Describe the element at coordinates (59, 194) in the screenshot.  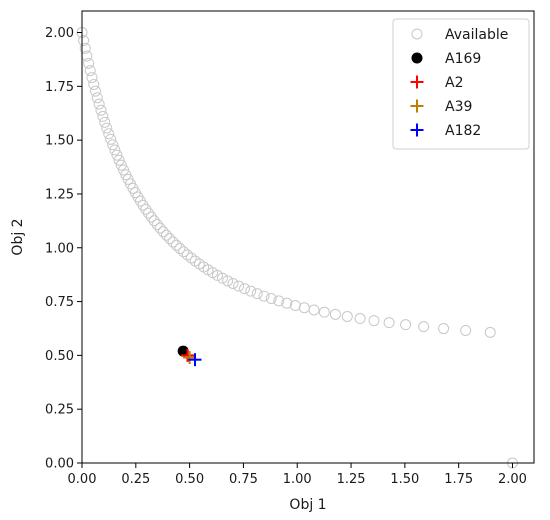
I see `y-tick-label: 1.25` at that location.